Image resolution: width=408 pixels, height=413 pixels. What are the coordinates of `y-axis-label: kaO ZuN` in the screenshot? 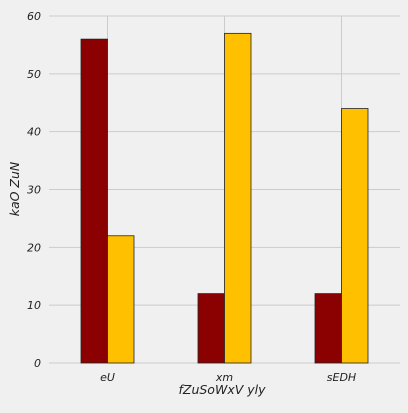 It's located at (14, 188).